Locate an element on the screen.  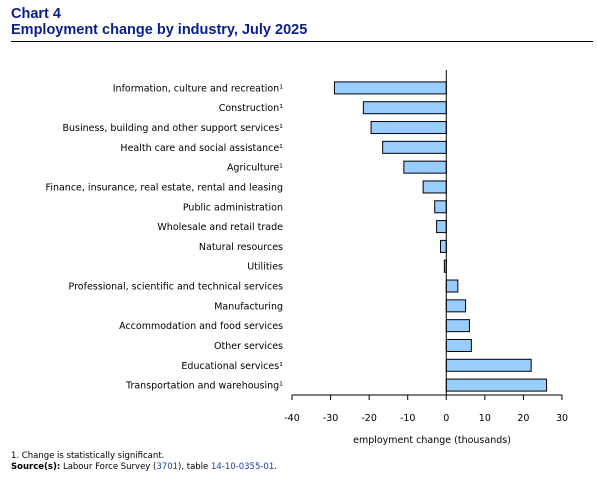
source-label: Source(s): is located at coordinates (36, 467).